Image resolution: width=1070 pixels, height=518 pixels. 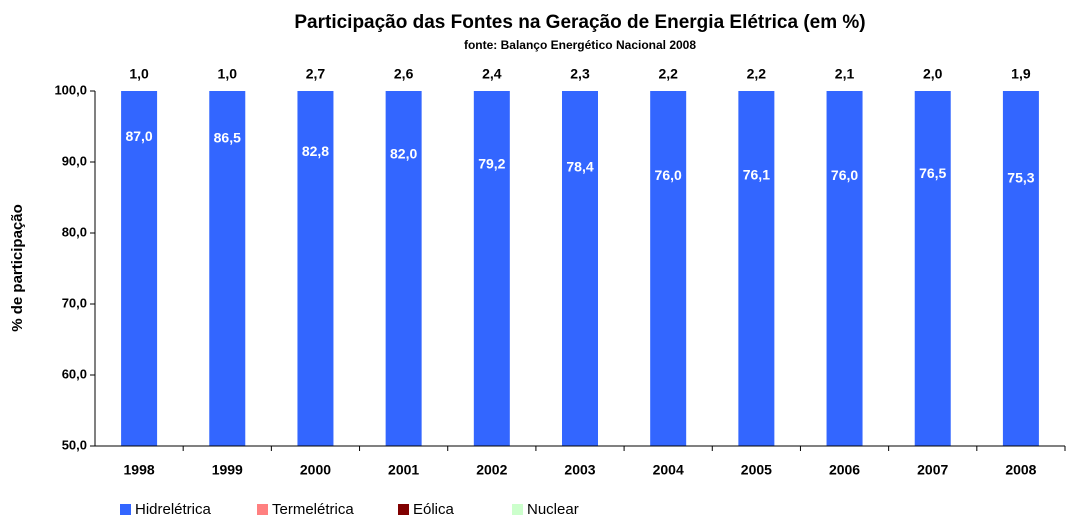 What do you see at coordinates (139, 470) in the screenshot?
I see `x-tick-label: 1998` at bounding box center [139, 470].